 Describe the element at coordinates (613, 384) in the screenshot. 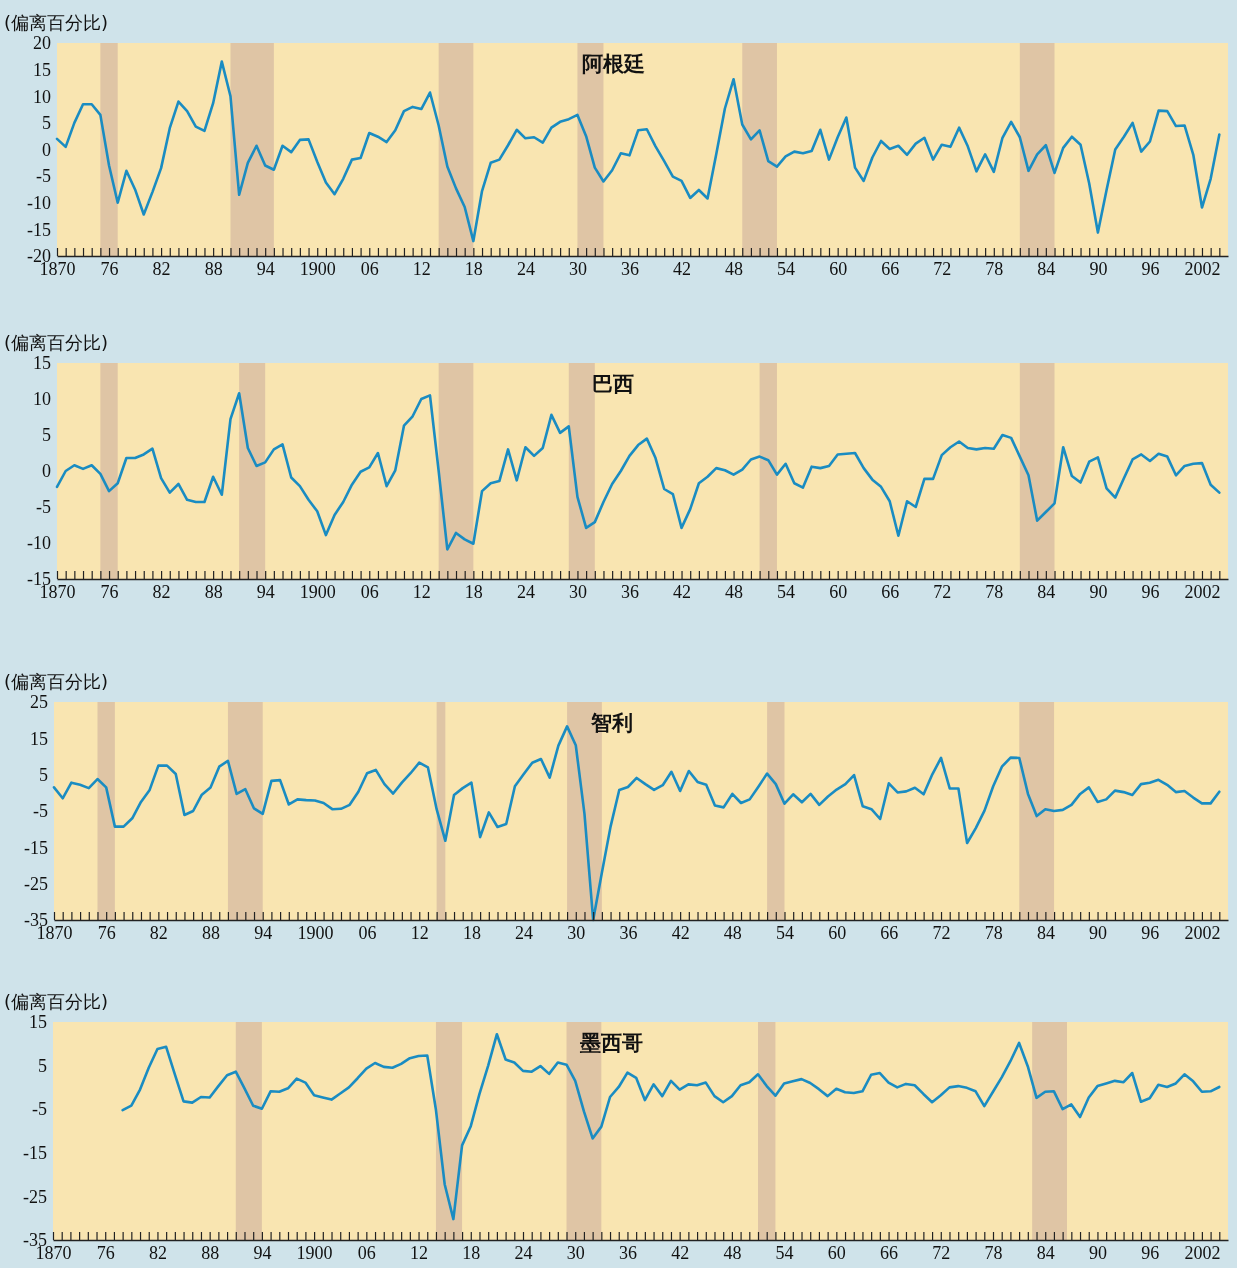

I see `chart-title: 巴西` at that location.